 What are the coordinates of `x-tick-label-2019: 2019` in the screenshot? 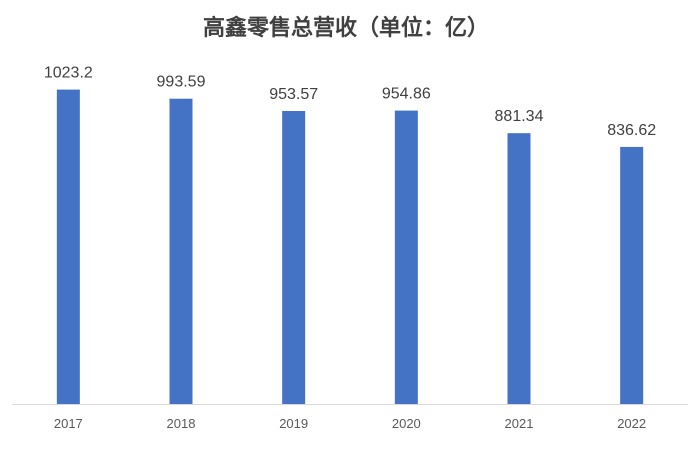 It's located at (293, 423).